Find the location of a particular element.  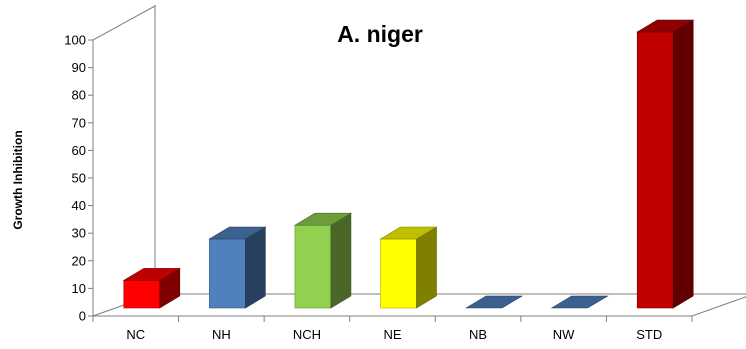

y-tick-label: 70 is located at coordinates (79, 122).